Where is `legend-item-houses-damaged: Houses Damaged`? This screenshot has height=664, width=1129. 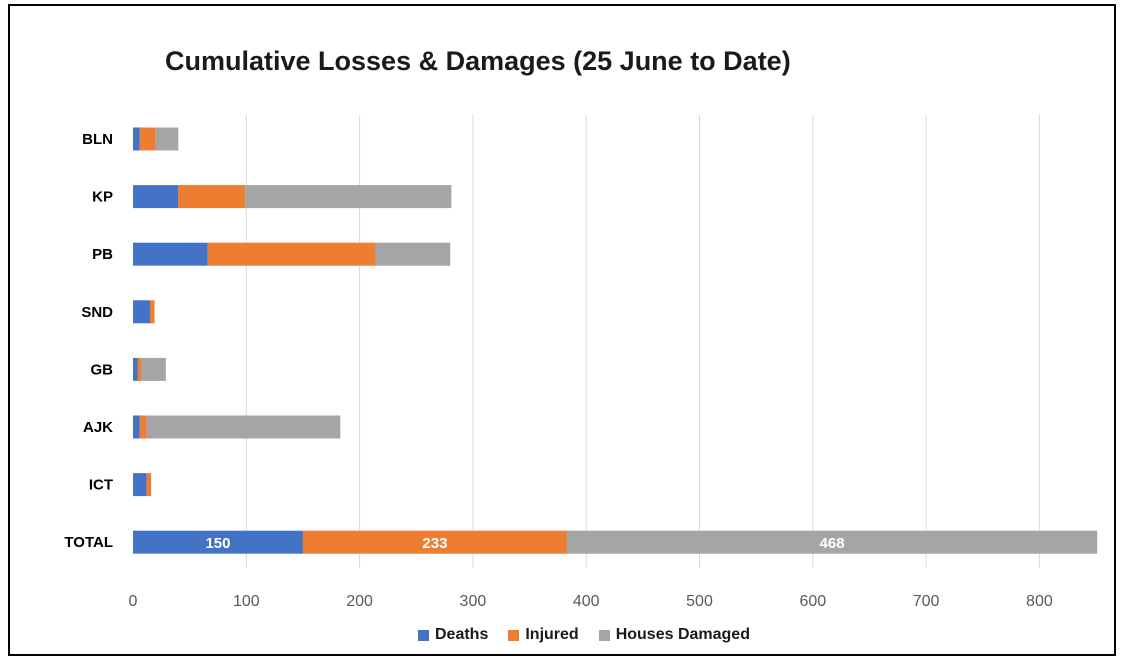 legend-item-houses-damaged: Houses Damaged is located at coordinates (674, 635).